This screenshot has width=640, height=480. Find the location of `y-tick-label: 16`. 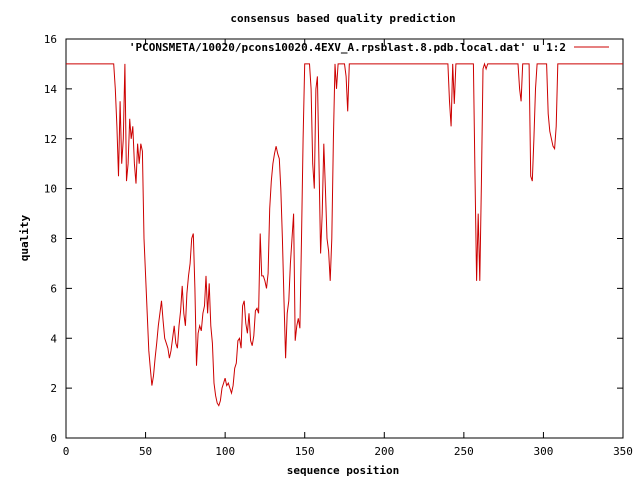

y-tick-label: 16 is located at coordinates (50, 39).